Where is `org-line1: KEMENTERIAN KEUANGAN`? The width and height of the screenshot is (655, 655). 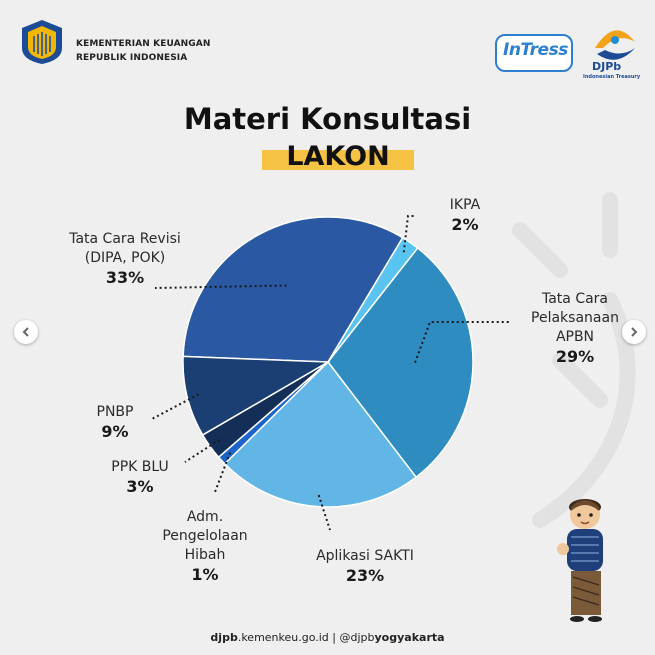
org-line1: KEMENTERIAN KEUANGAN is located at coordinates (143, 44).